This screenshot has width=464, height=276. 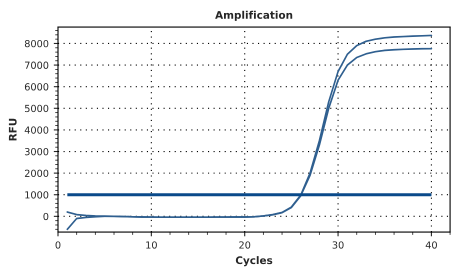 What do you see at coordinates (151, 245) in the screenshot?
I see `x-tick-label: 10` at bounding box center [151, 245].